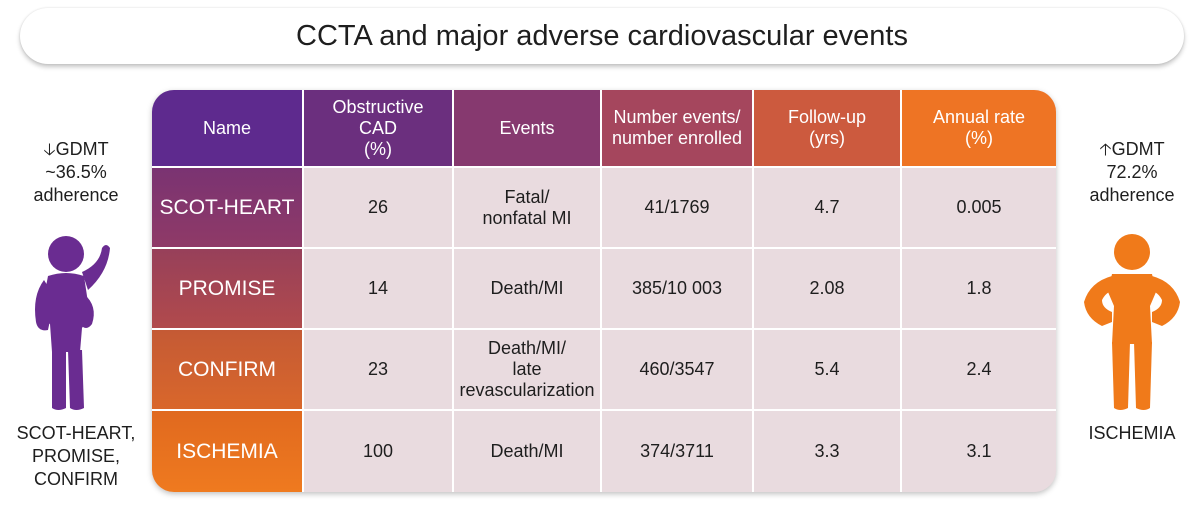  I want to click on cell-cad: 26, so click(379, 208).